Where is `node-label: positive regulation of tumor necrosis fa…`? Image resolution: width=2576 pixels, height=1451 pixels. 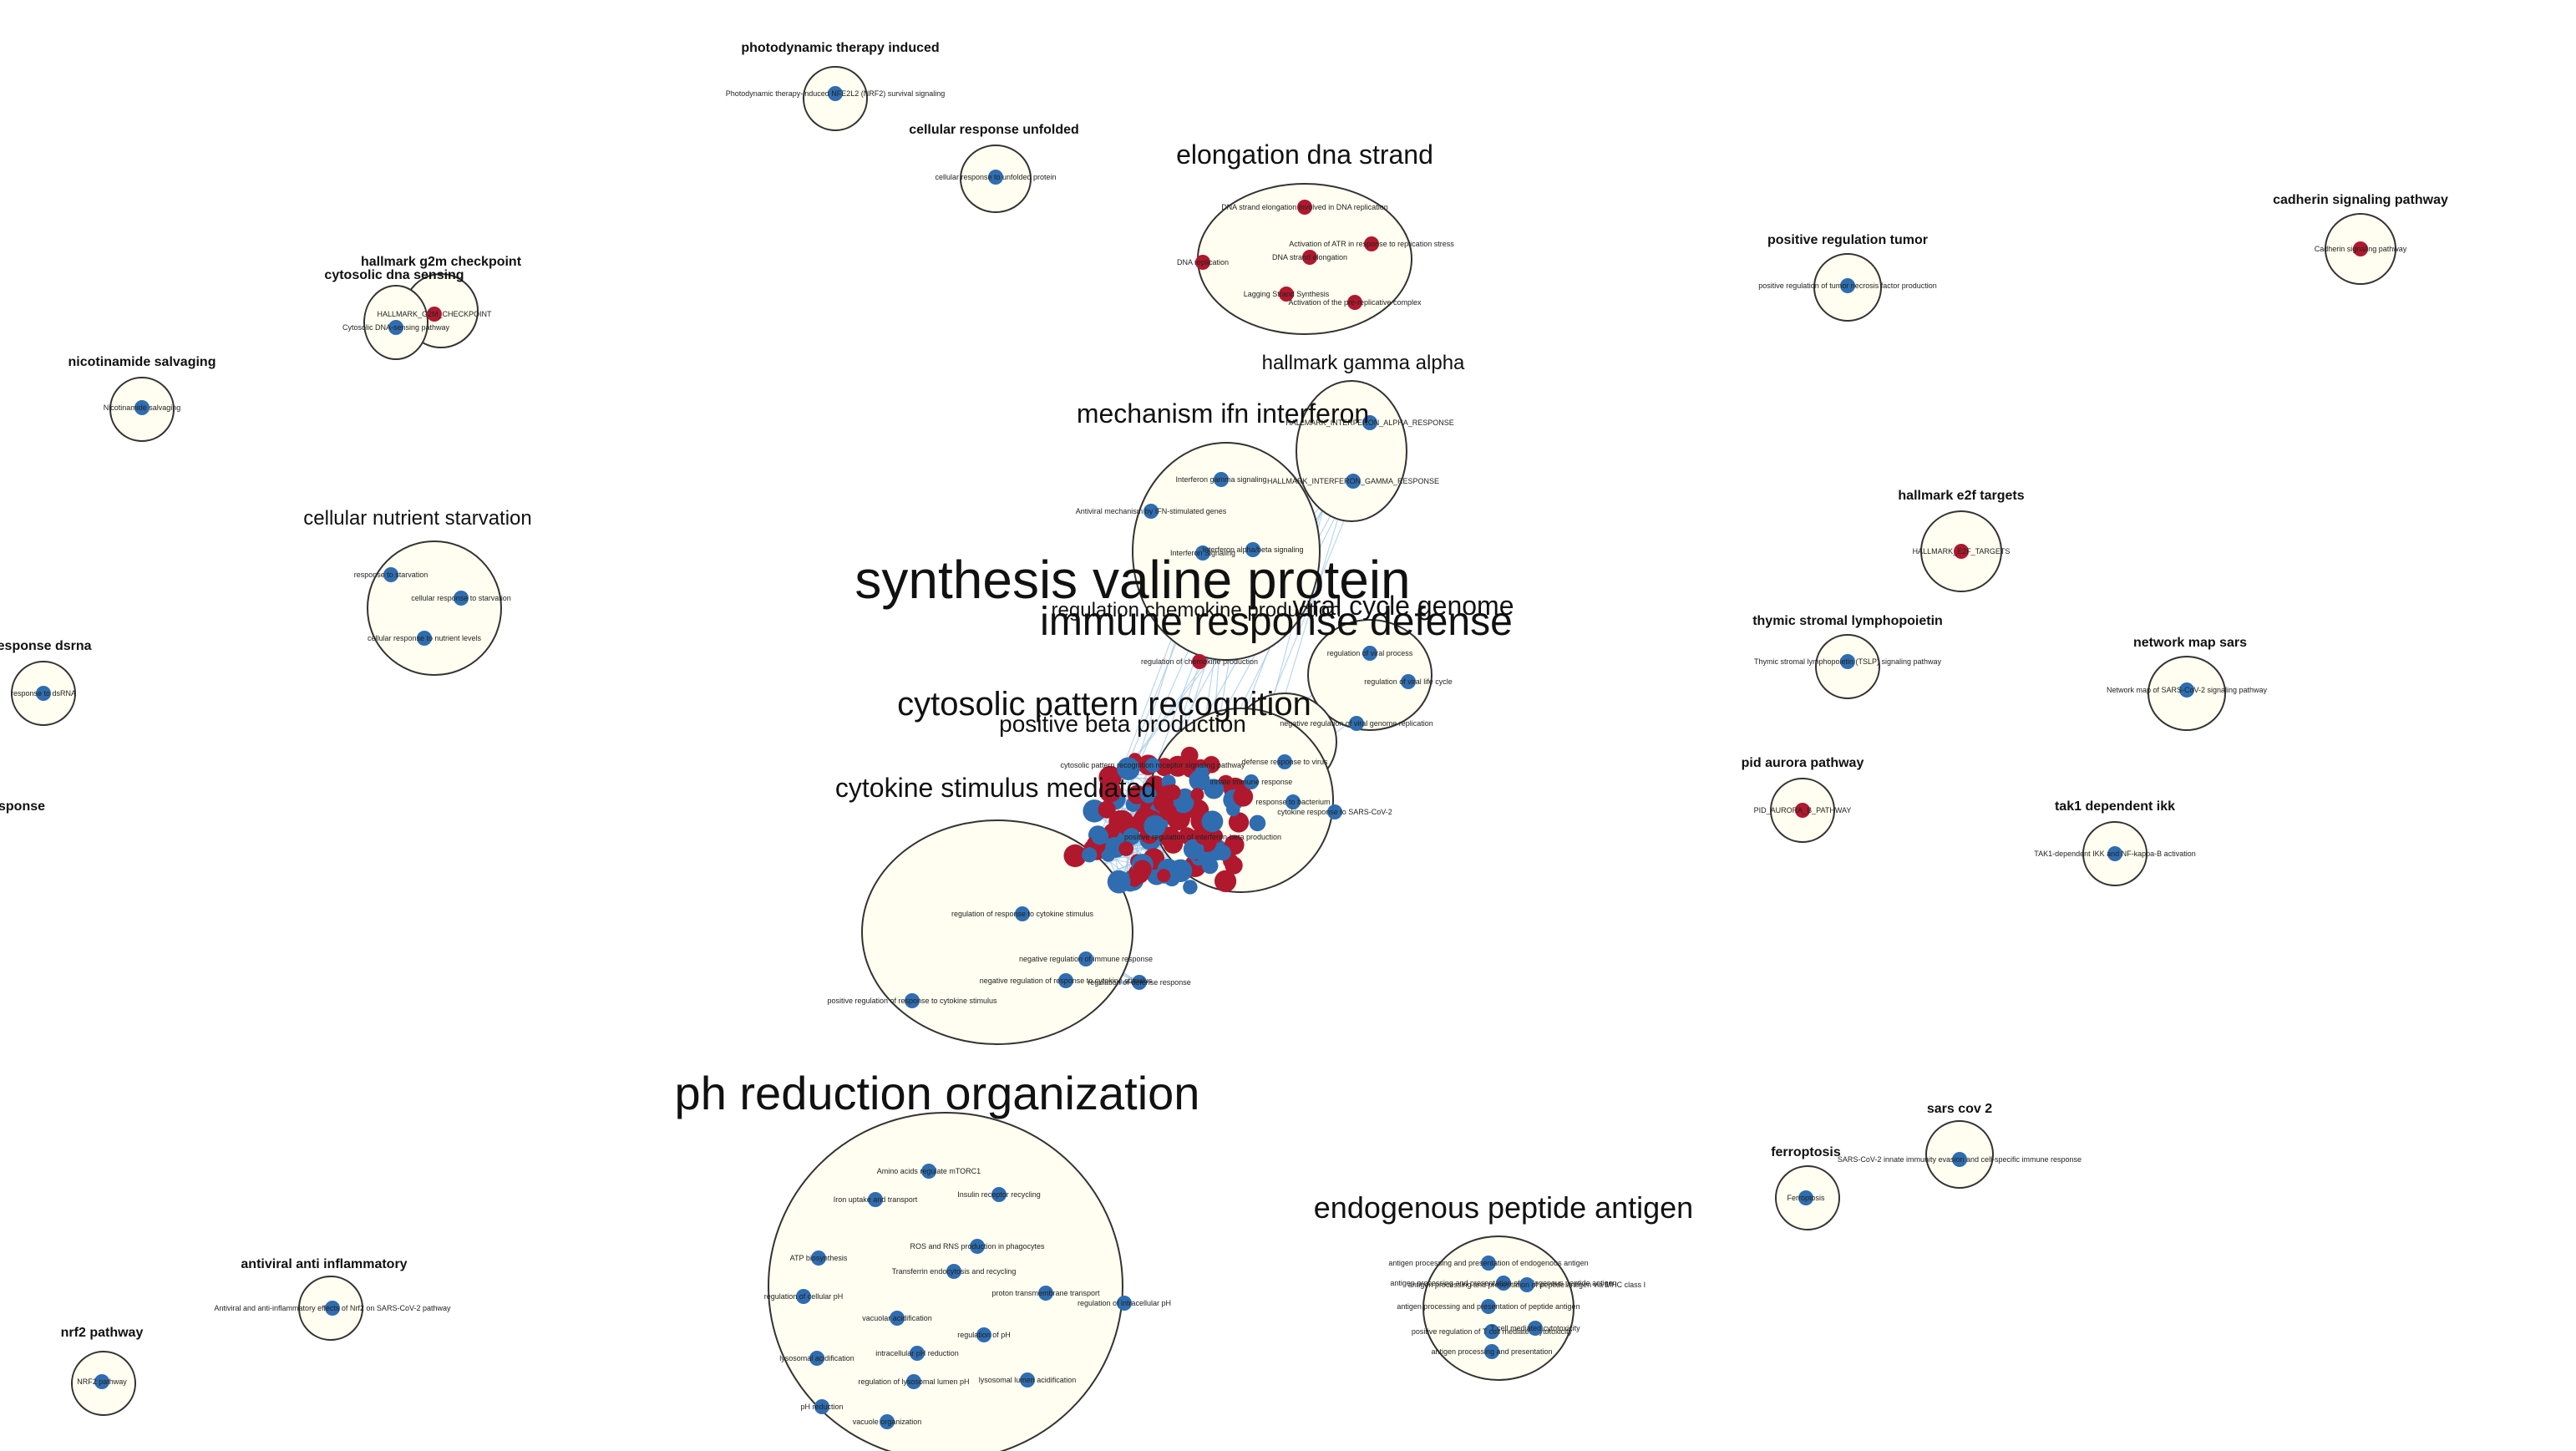
node-label: positive regulation of tumor necrosis fa… is located at coordinates (1847, 286).